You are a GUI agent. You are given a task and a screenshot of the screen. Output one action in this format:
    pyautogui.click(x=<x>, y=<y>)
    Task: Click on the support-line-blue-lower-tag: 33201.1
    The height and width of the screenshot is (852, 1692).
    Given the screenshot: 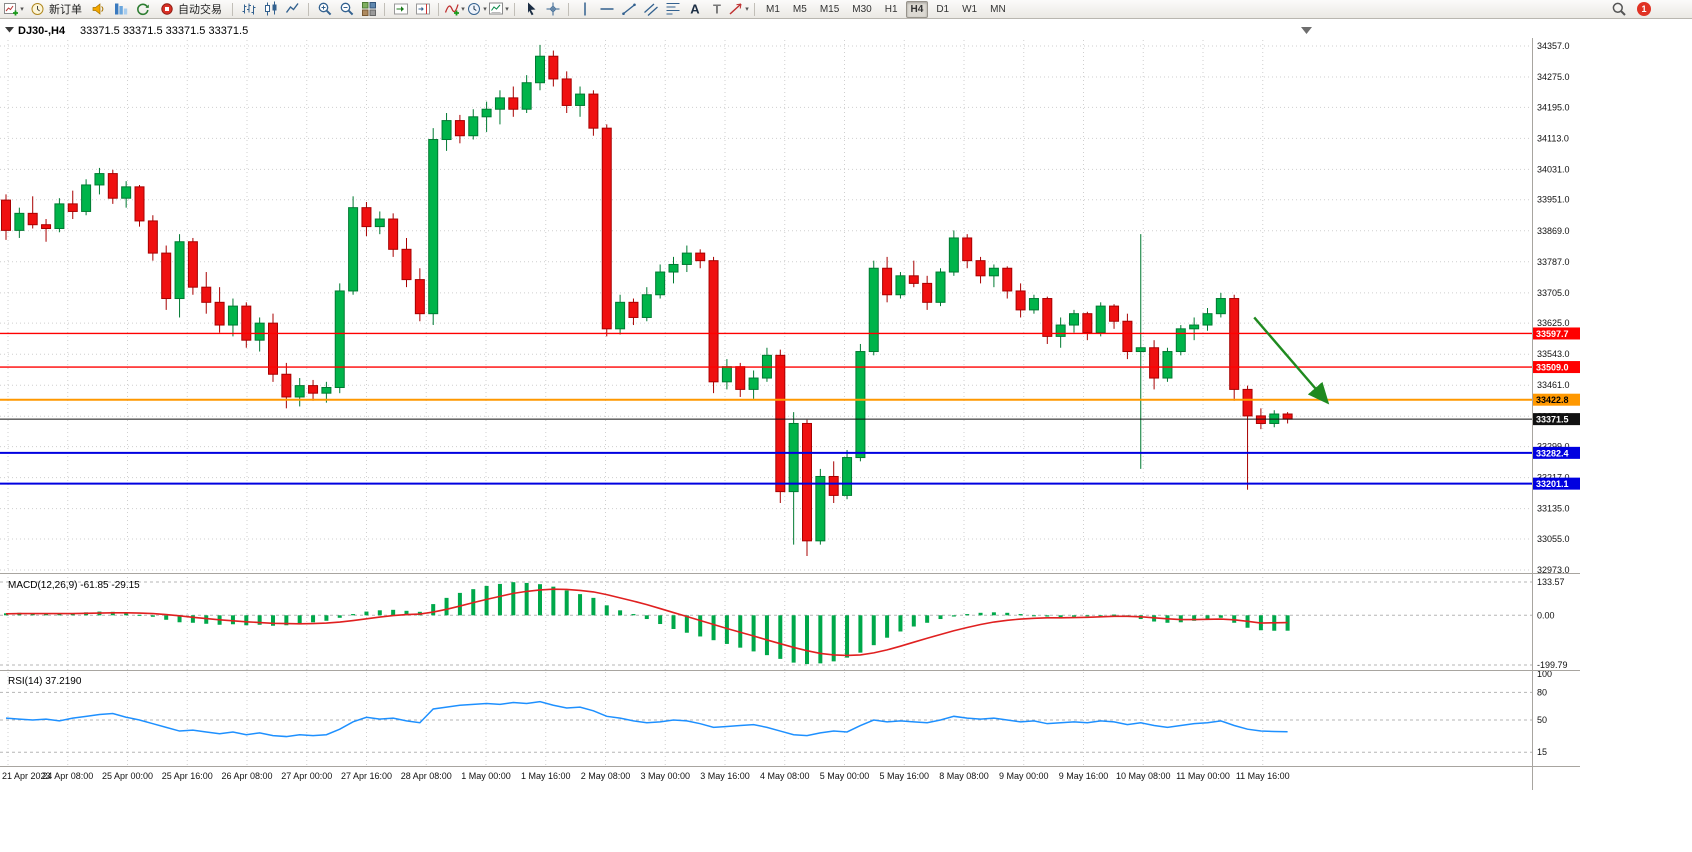 What is the action you would take?
    pyautogui.click(x=1556, y=483)
    